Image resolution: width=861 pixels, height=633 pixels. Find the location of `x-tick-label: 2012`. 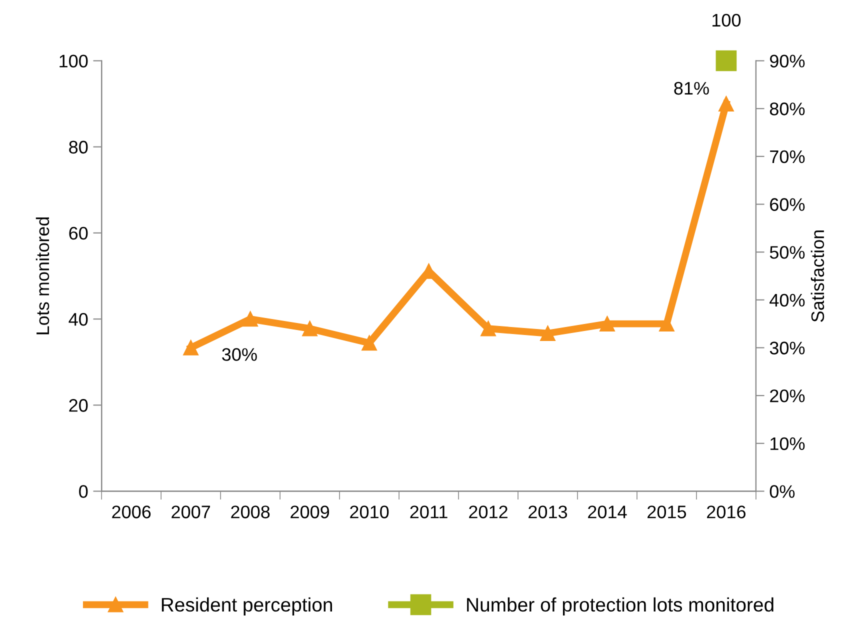

x-tick-label: 2012 is located at coordinates (488, 512).